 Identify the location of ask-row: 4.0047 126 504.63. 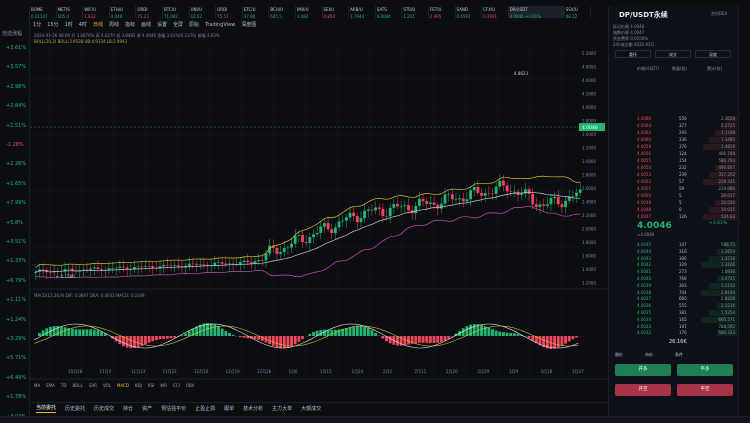
(687, 217).